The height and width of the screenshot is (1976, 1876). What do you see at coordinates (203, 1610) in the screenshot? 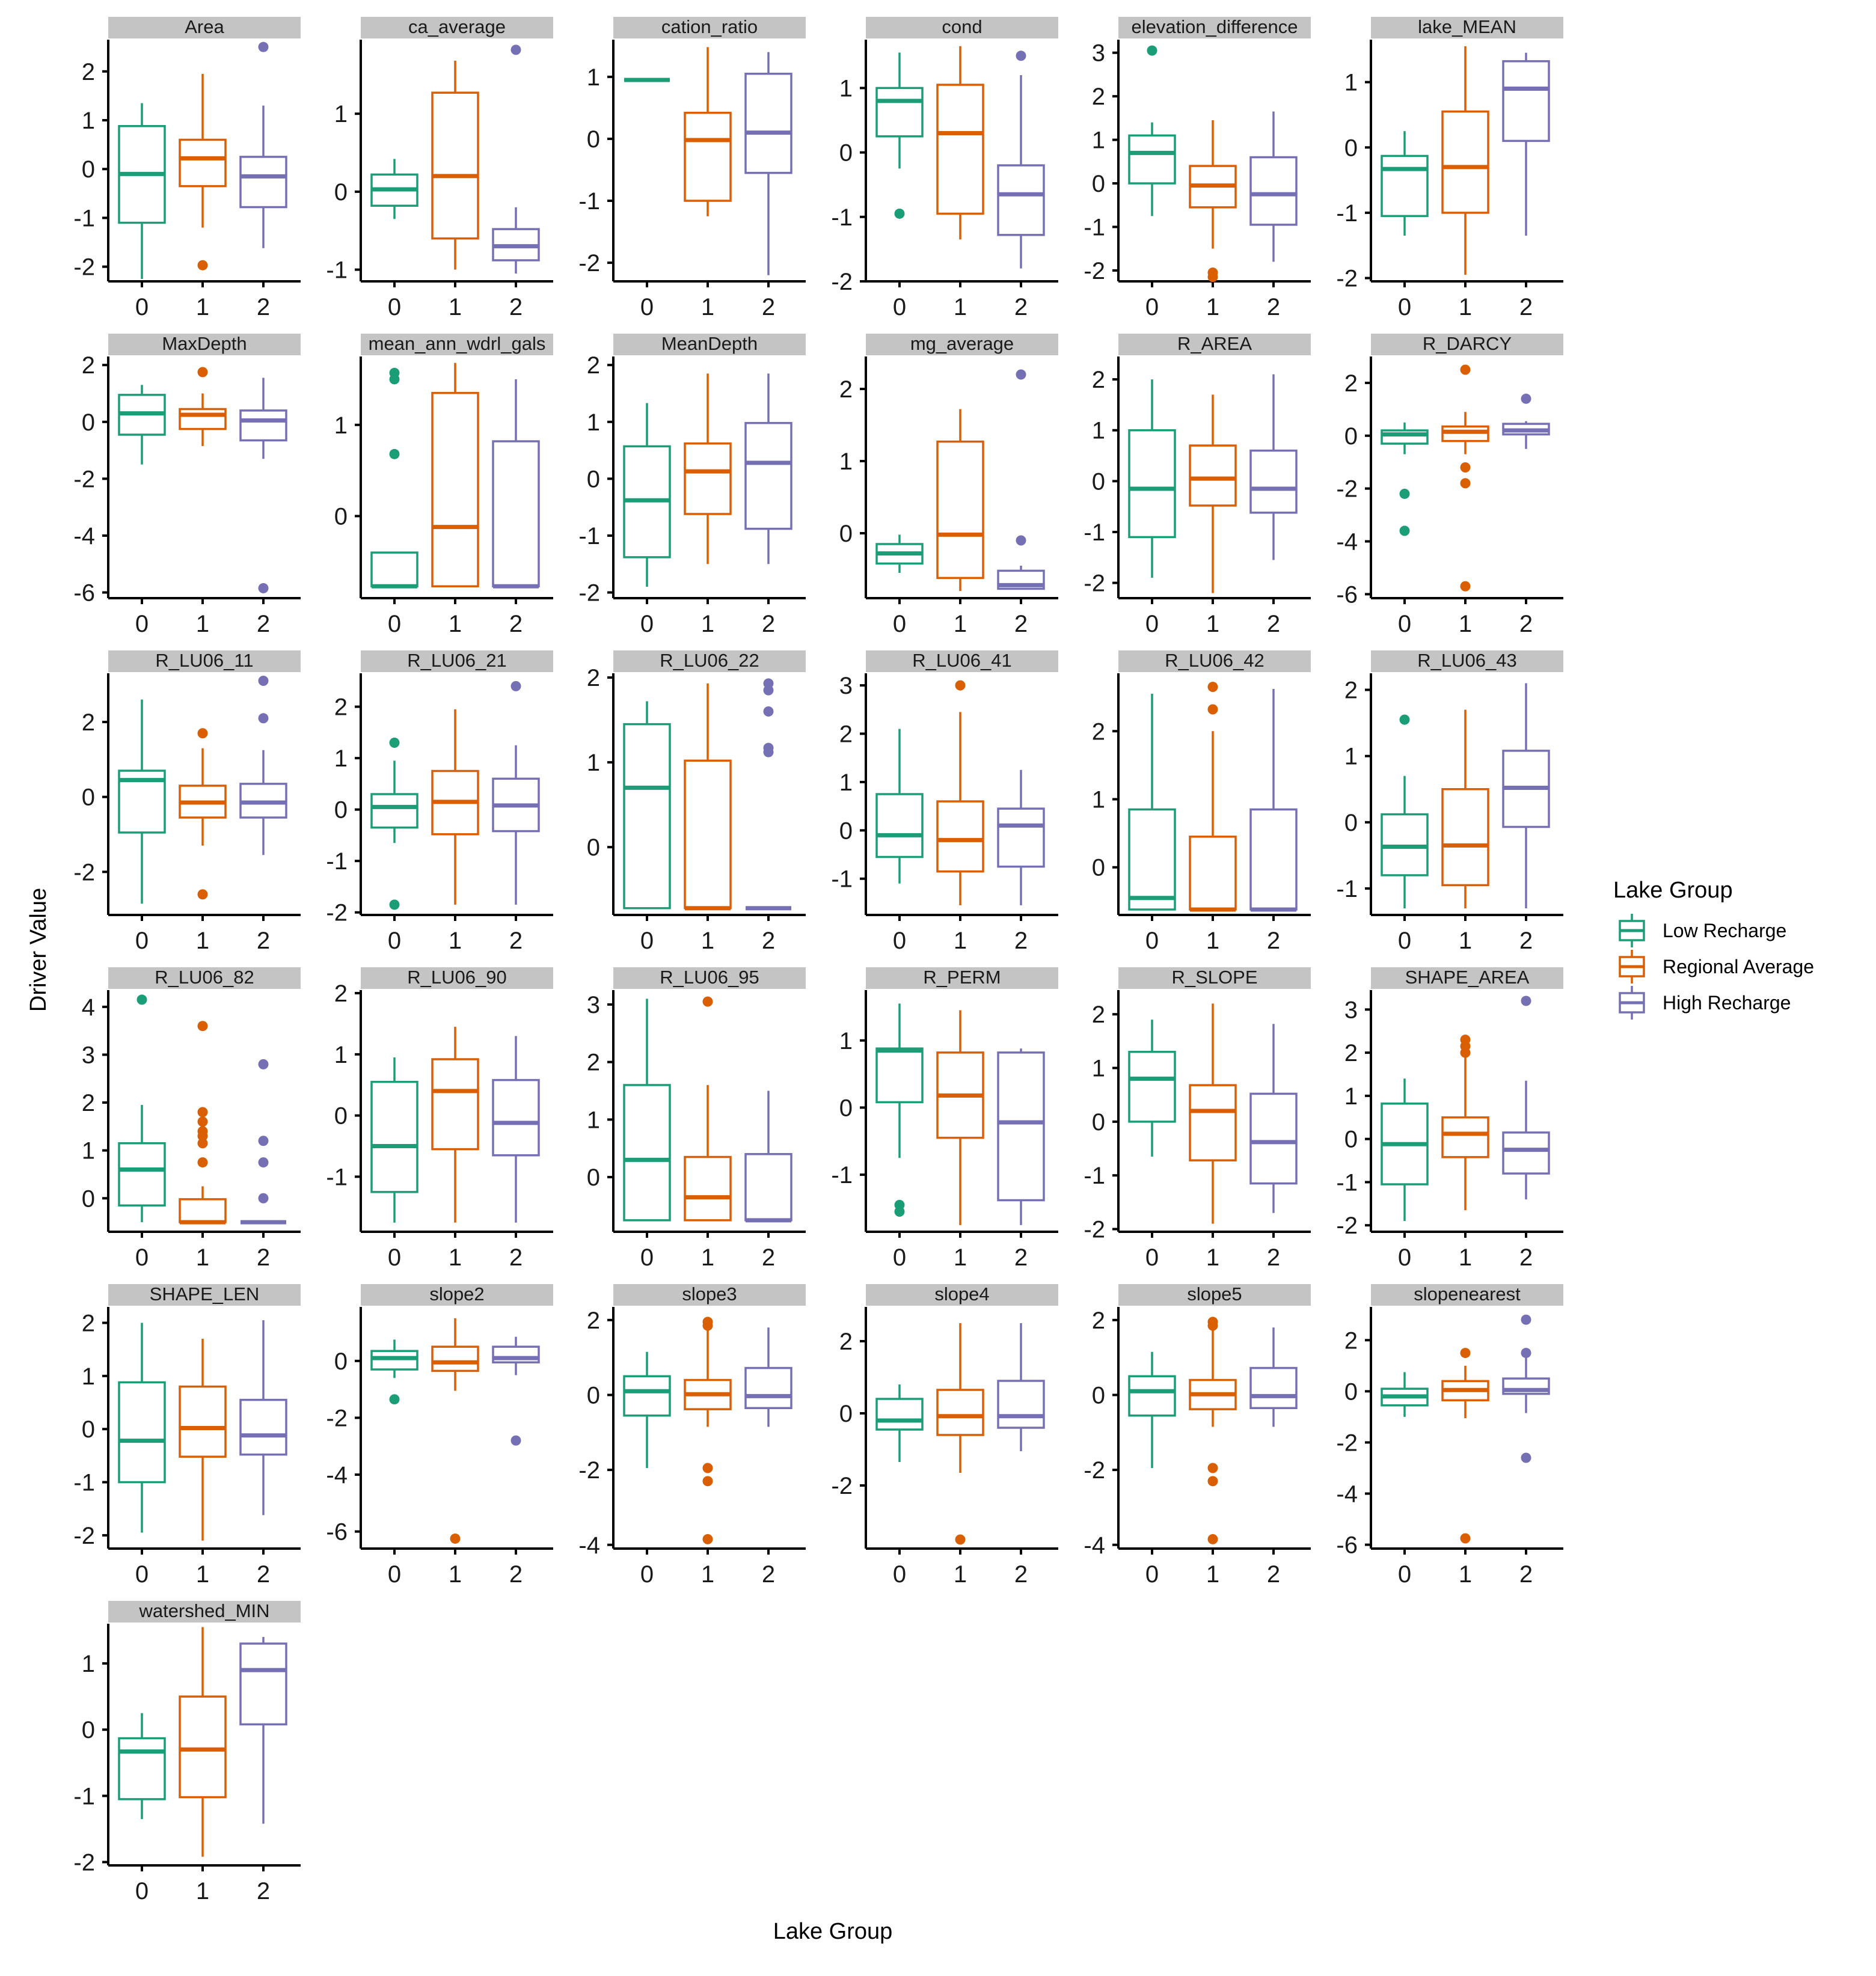
I see `facet-title: watershed_MIN` at bounding box center [203, 1610].